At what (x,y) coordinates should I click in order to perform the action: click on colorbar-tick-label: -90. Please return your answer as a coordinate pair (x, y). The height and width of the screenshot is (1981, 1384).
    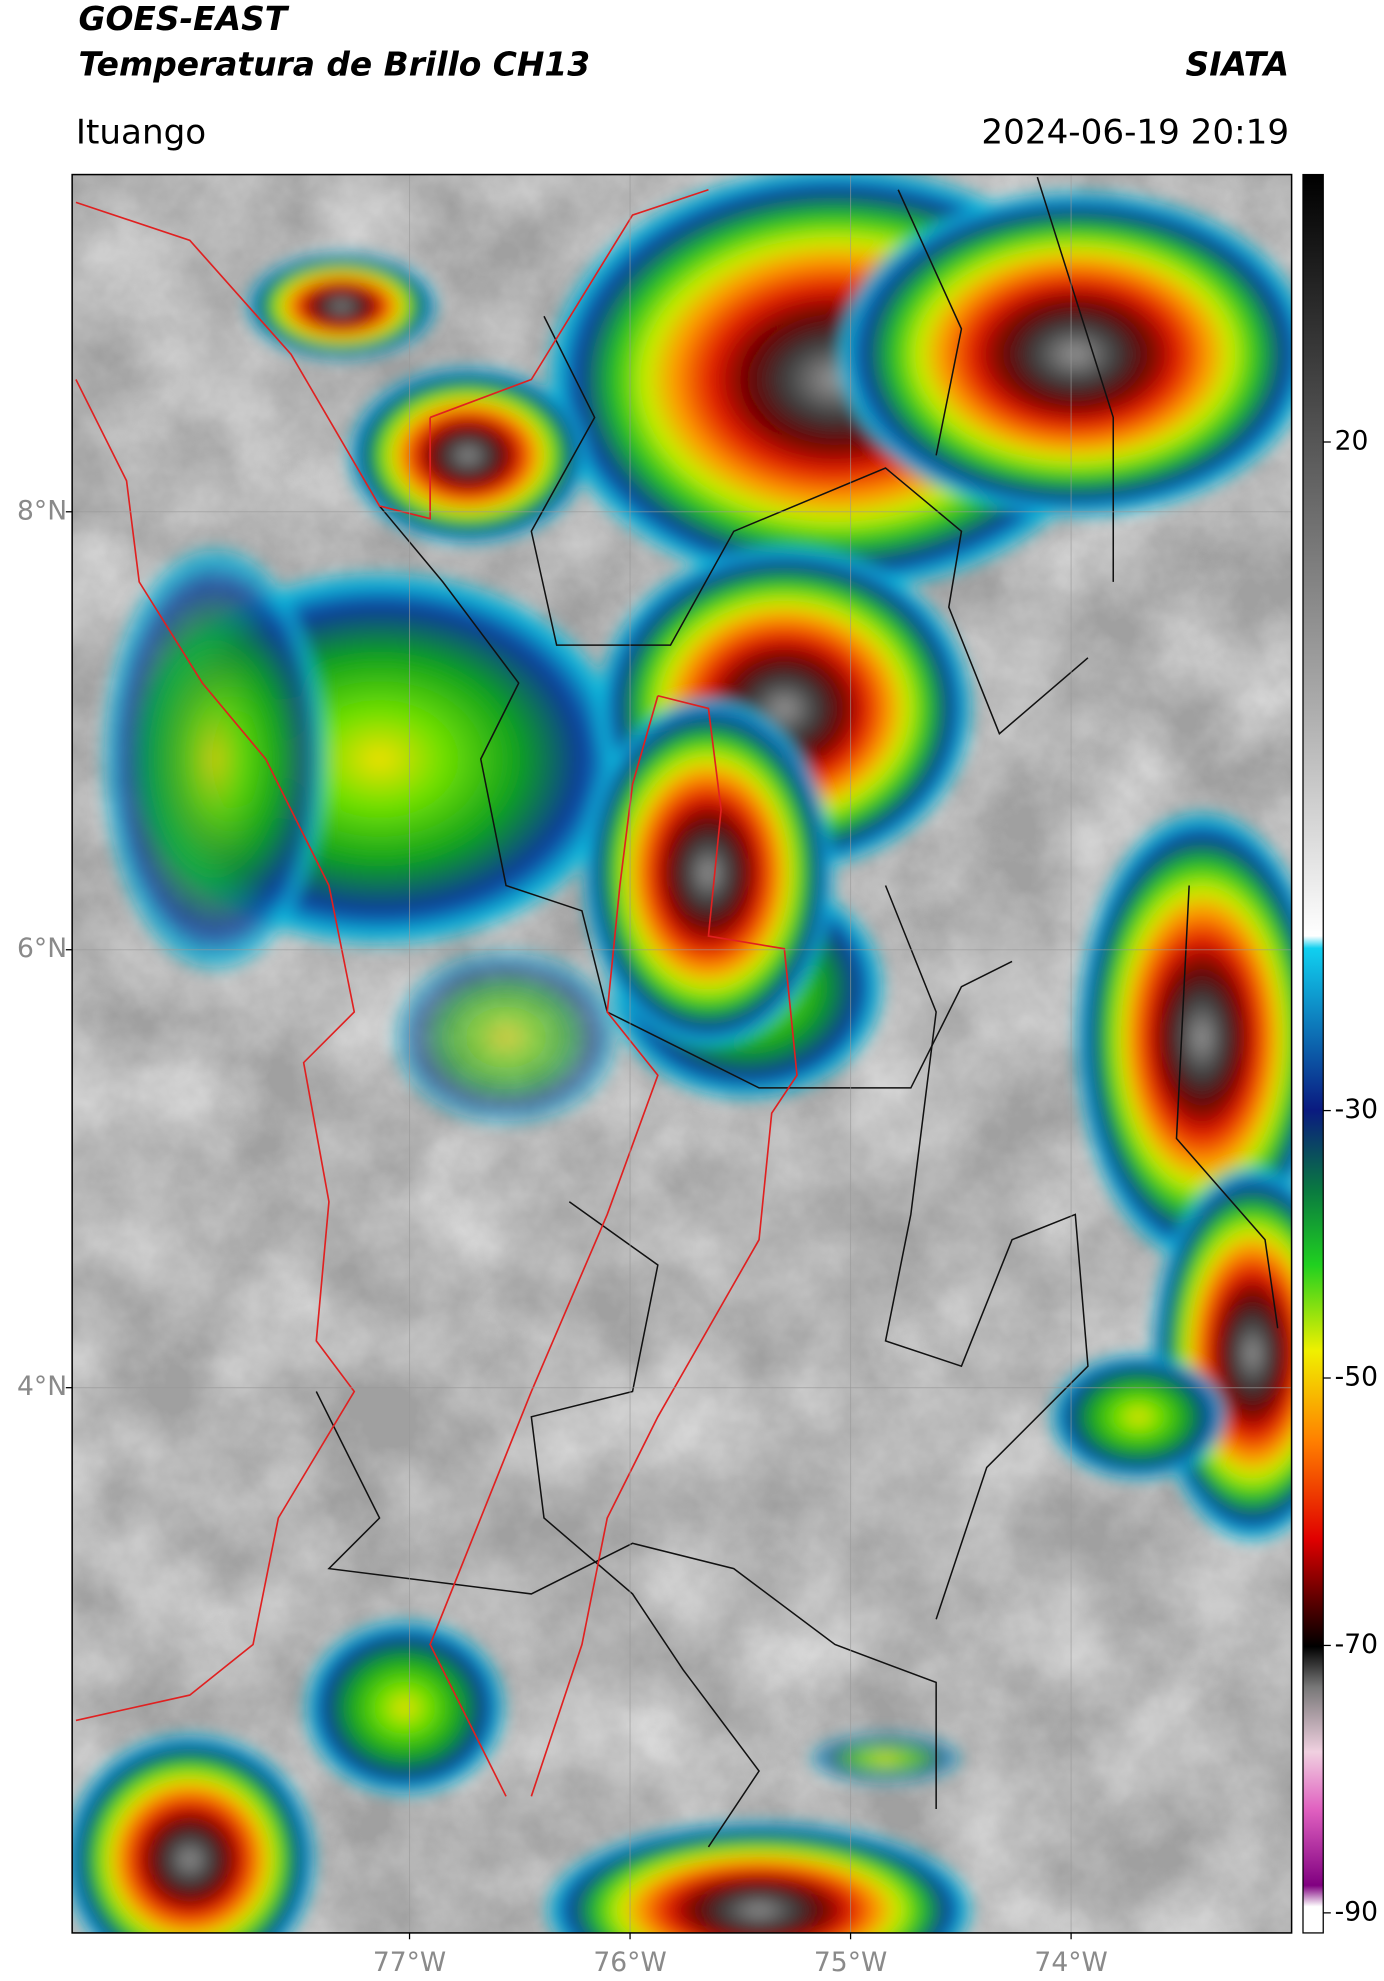
    Looking at the image, I should click on (1356, 1911).